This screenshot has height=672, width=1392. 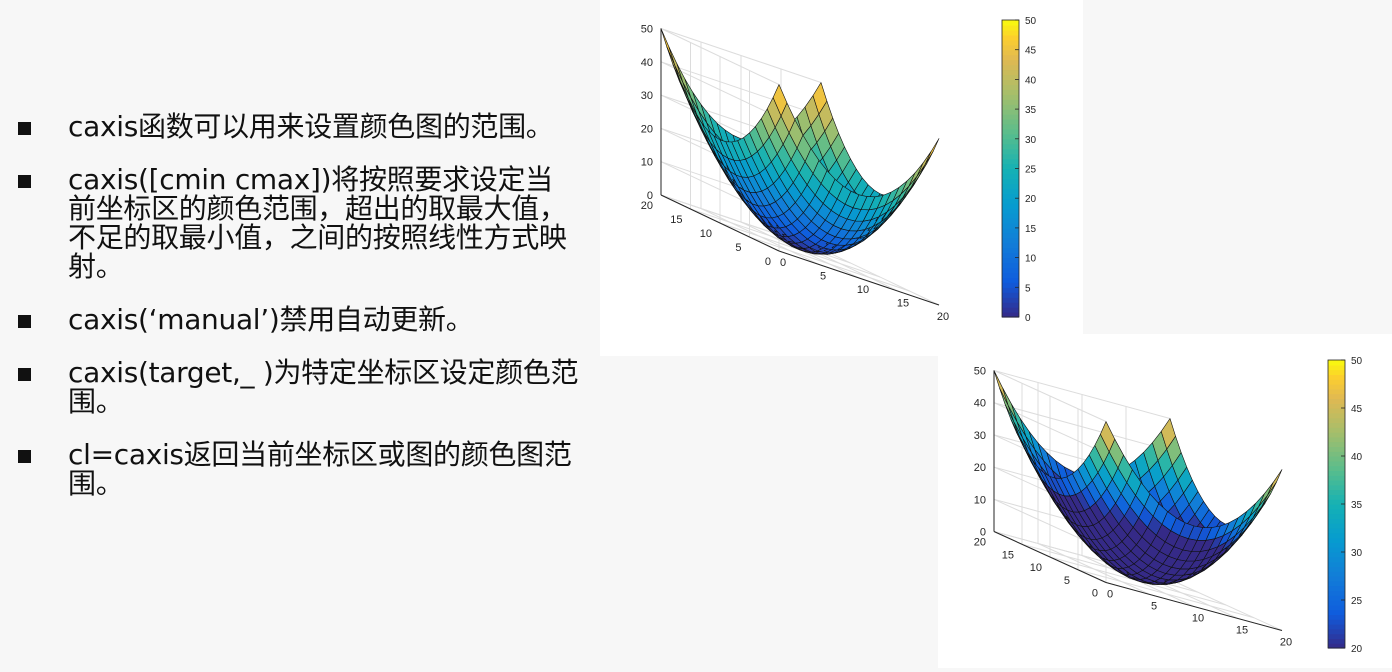 What do you see at coordinates (1031, 21) in the screenshot?
I see `colorbar-tick-label: 50` at bounding box center [1031, 21].